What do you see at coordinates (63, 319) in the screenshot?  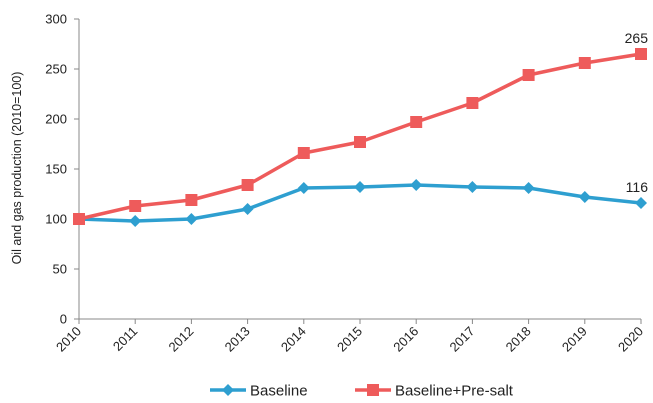 I see `y-tick-label: 0` at bounding box center [63, 319].